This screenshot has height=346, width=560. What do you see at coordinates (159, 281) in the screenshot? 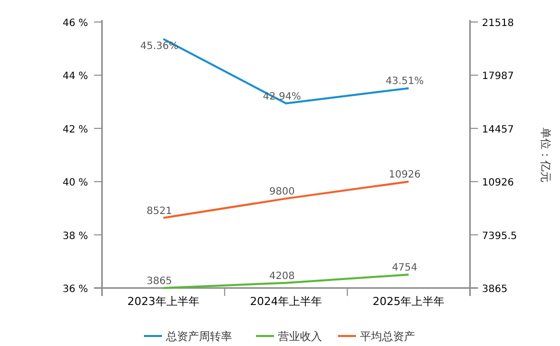
I see `data-label: 3865` at bounding box center [159, 281].